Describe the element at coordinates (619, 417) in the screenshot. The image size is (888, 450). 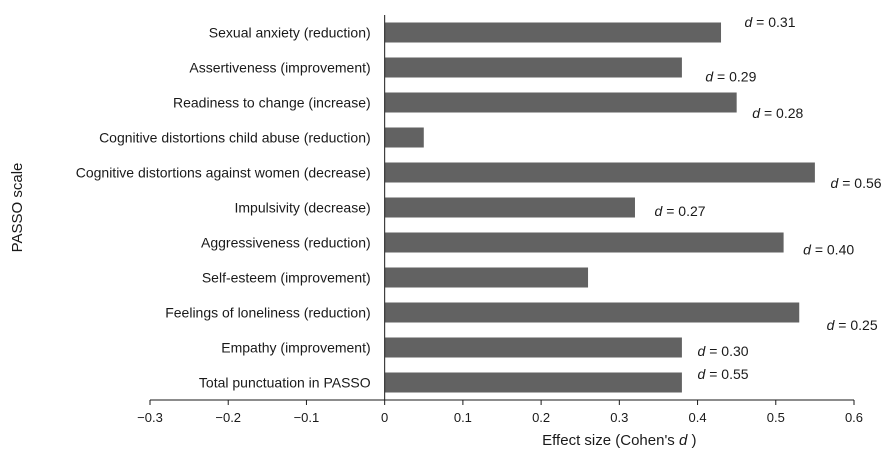
I see `x-tick-label: 0.3` at that location.